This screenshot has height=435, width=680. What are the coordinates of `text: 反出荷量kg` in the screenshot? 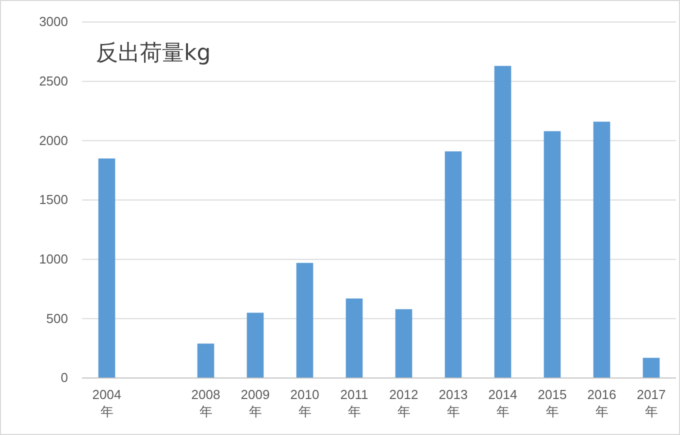 It's located at (153, 53).